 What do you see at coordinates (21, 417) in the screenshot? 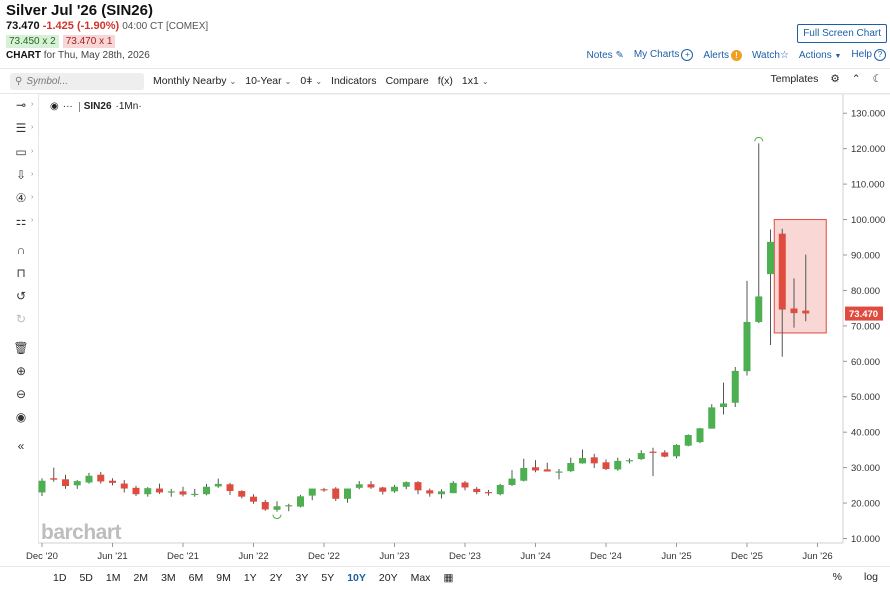
I see `eye-icon: ◉` at bounding box center [21, 417].